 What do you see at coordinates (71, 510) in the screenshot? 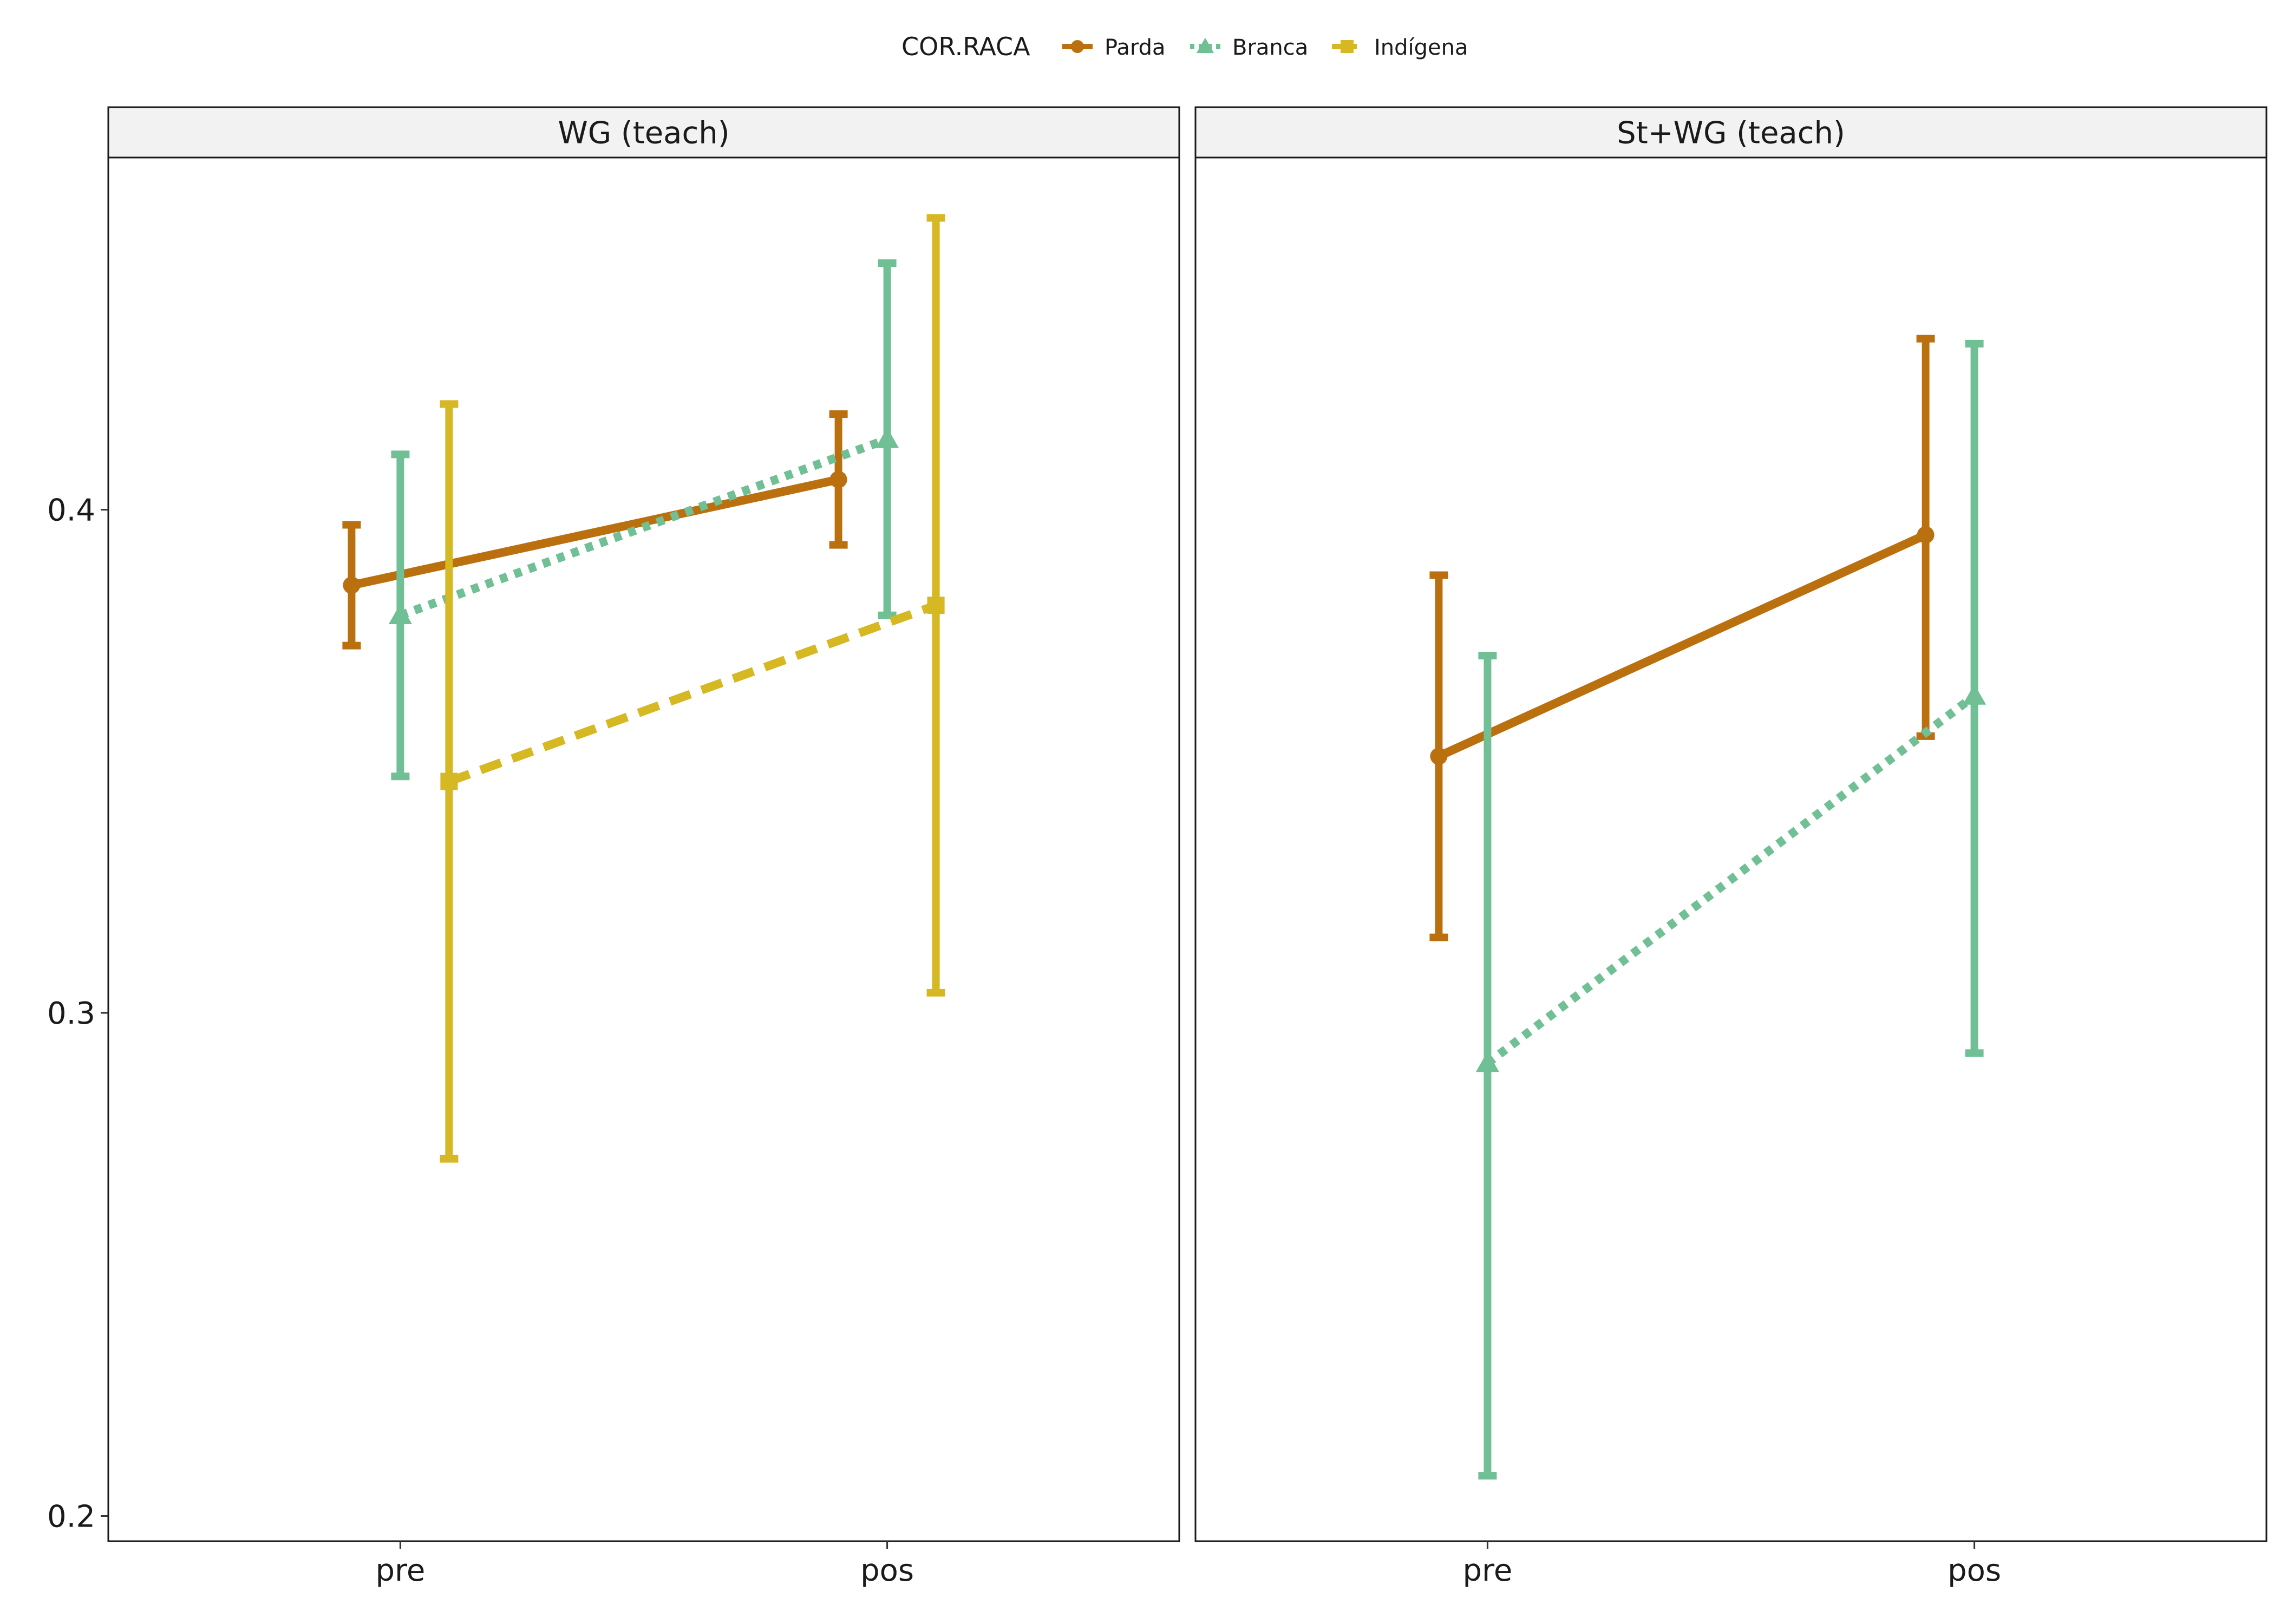
I see `y-tick-label: 0.4` at bounding box center [71, 510].